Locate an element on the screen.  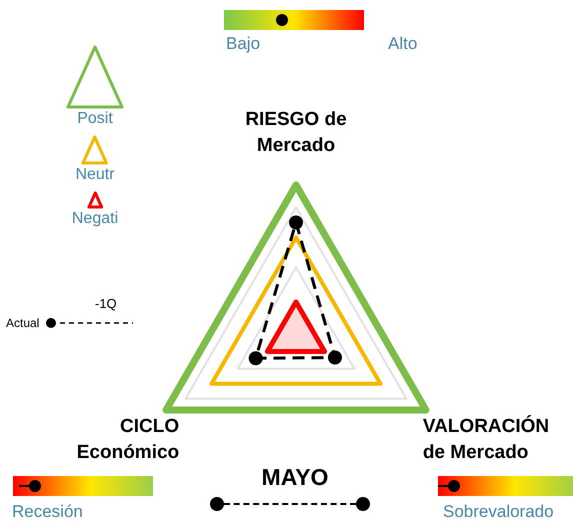
legend-label: Actual is located at coordinates (23, 323).